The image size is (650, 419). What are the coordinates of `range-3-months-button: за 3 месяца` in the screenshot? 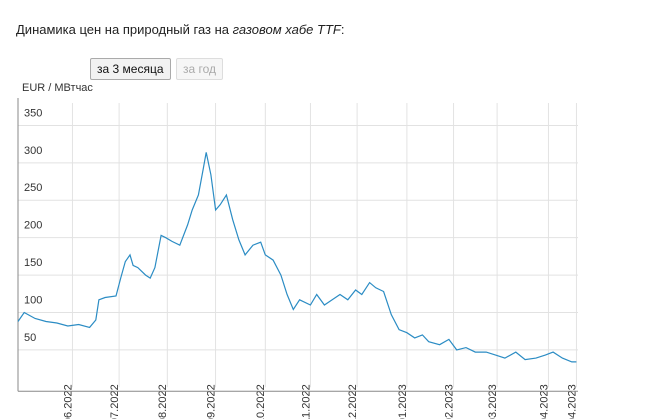 It's located at (130, 69).